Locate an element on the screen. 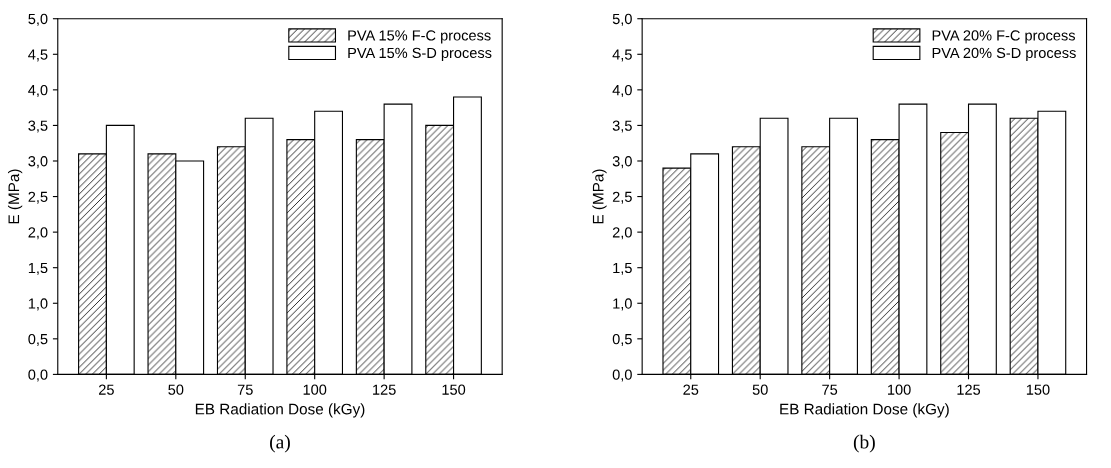 The height and width of the screenshot is (468, 1111). text: (b) is located at coordinates (864, 443).